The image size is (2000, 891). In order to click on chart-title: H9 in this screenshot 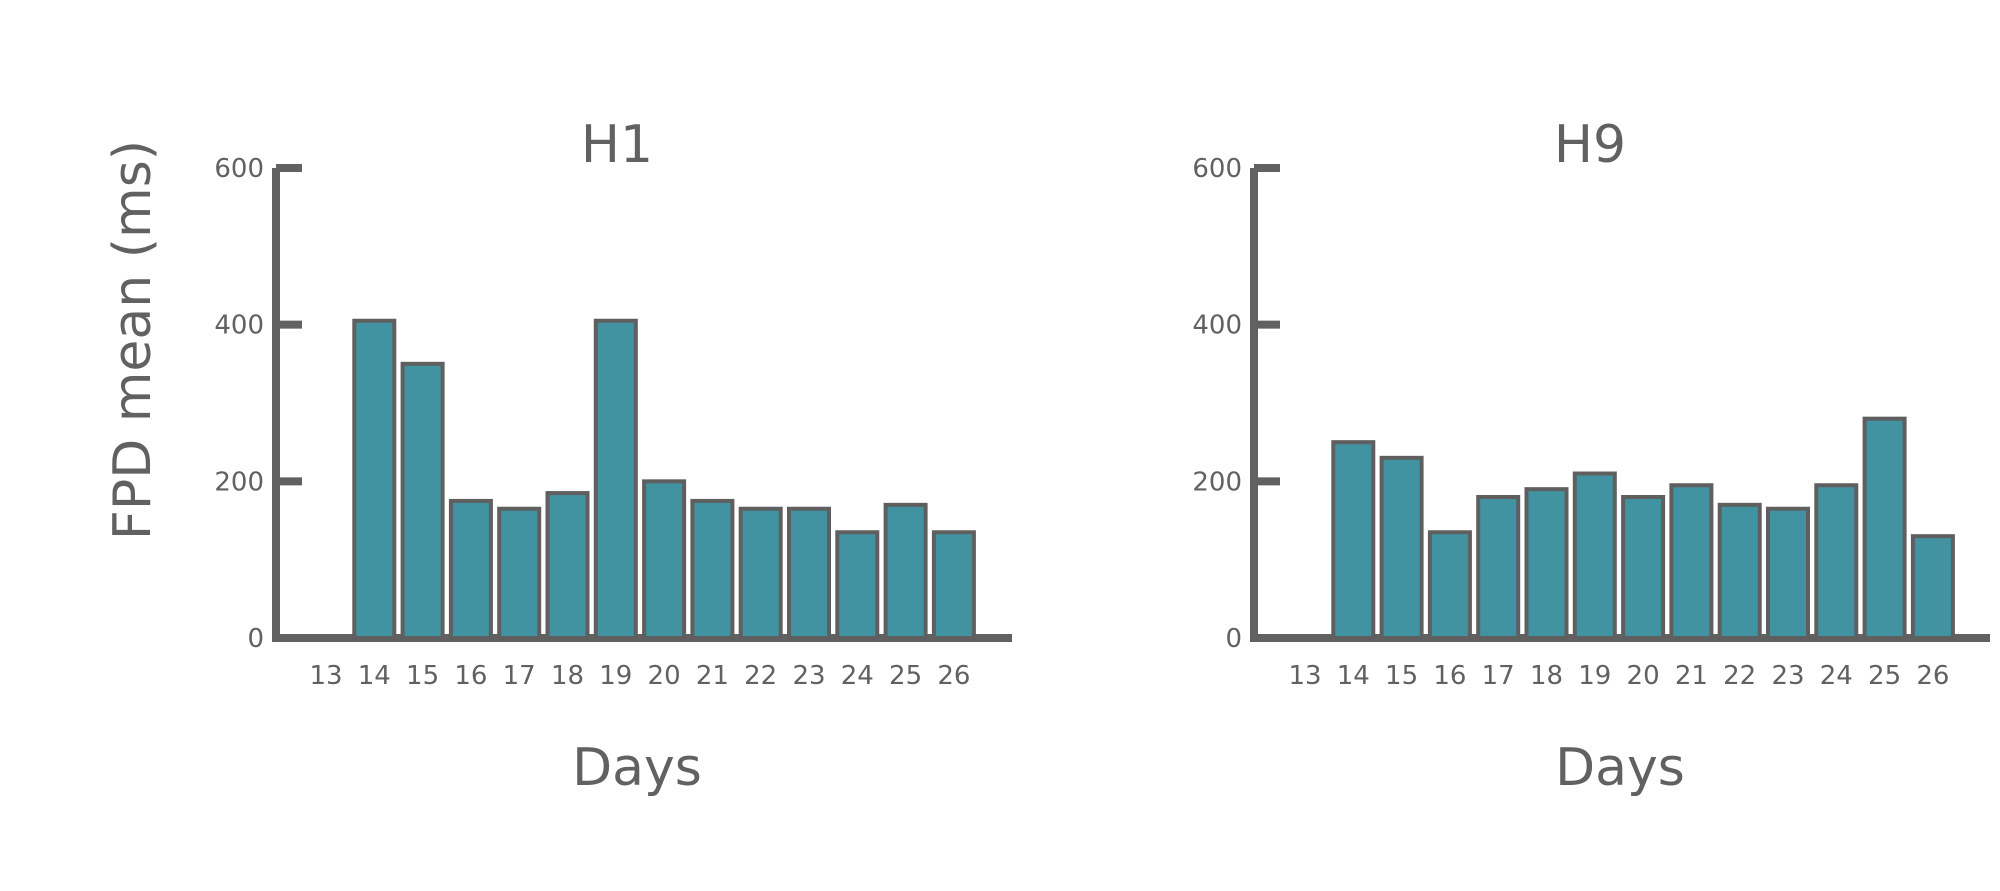, I will do `click(1590, 145)`.